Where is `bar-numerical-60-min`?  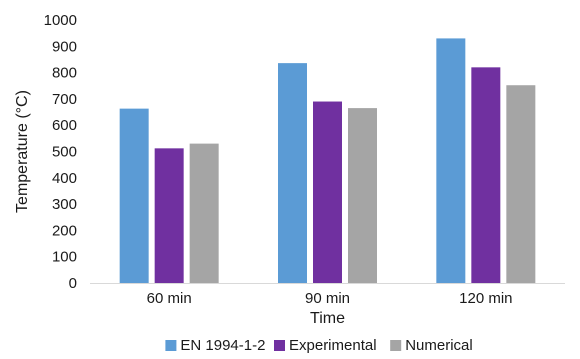
bar-numerical-60-min is located at coordinates (204, 213).